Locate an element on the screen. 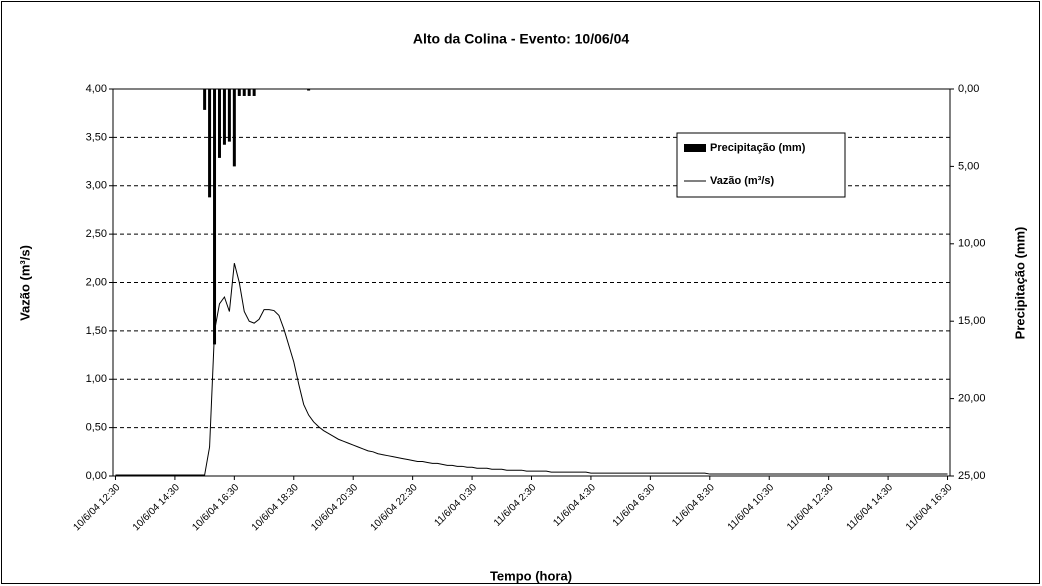 This screenshot has width=1042, height=586. y-tick-label: 0,50 is located at coordinates (96, 428).